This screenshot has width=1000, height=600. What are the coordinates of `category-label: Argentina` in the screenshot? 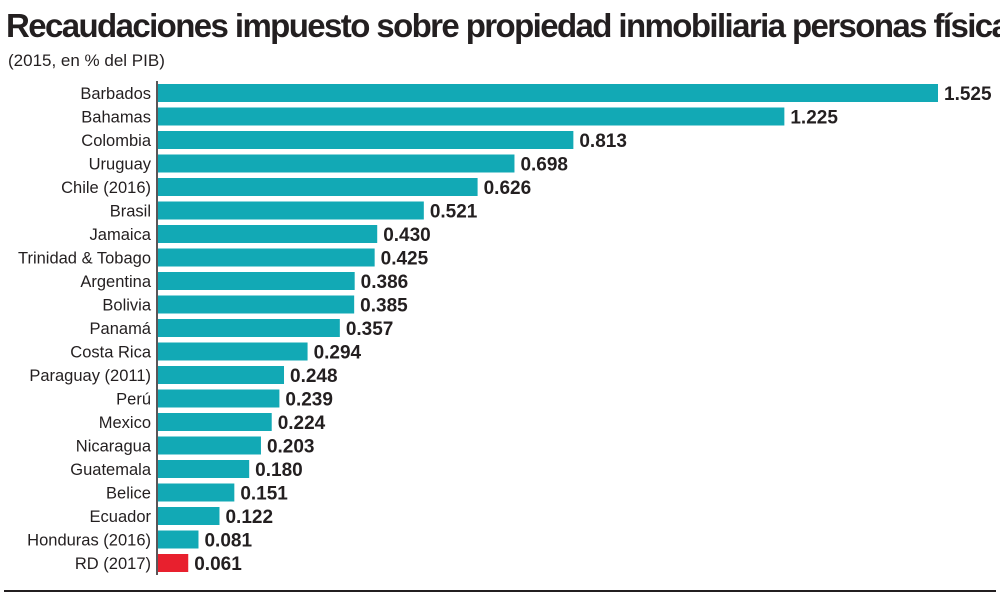 It's located at (115, 282).